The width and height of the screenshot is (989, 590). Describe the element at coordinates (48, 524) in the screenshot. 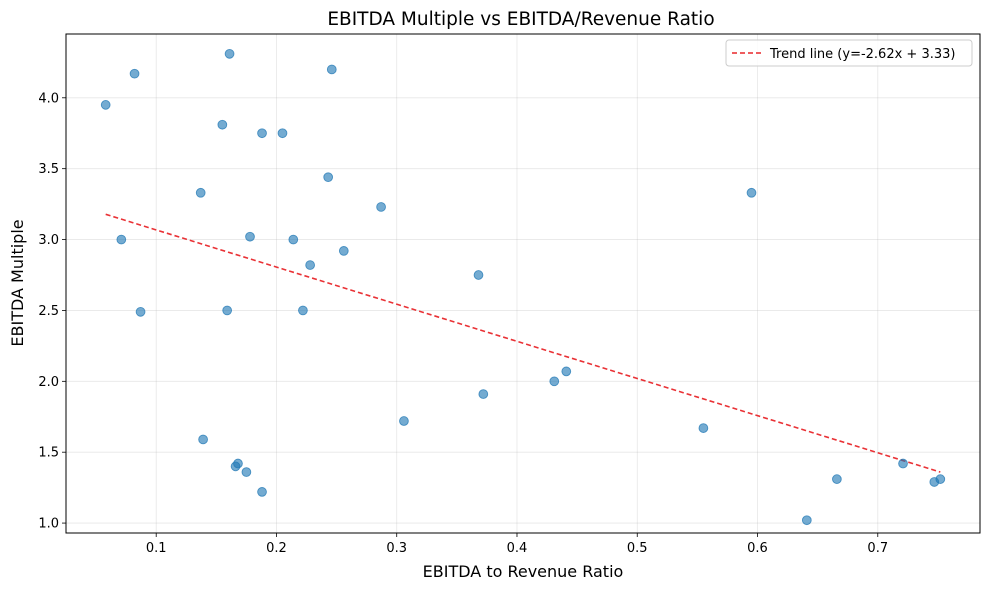

I see `y-tick-label: 1.0` at that location.